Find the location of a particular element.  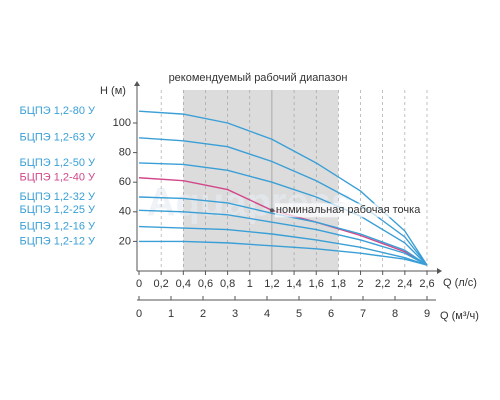

y-tick-label: 80 is located at coordinates (125, 153).